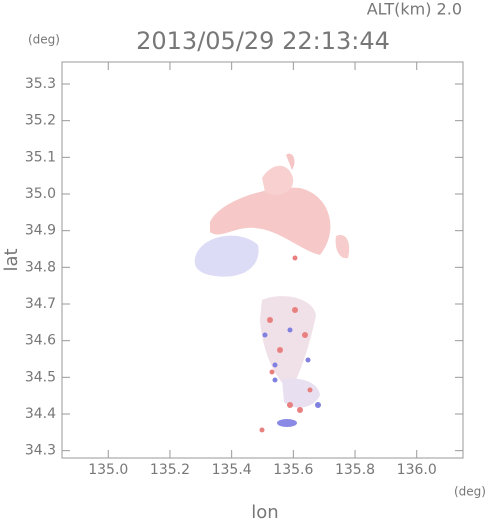 This screenshot has width=491, height=521. Describe the element at coordinates (264, 511) in the screenshot. I see `x-axis-label: lon` at that location.